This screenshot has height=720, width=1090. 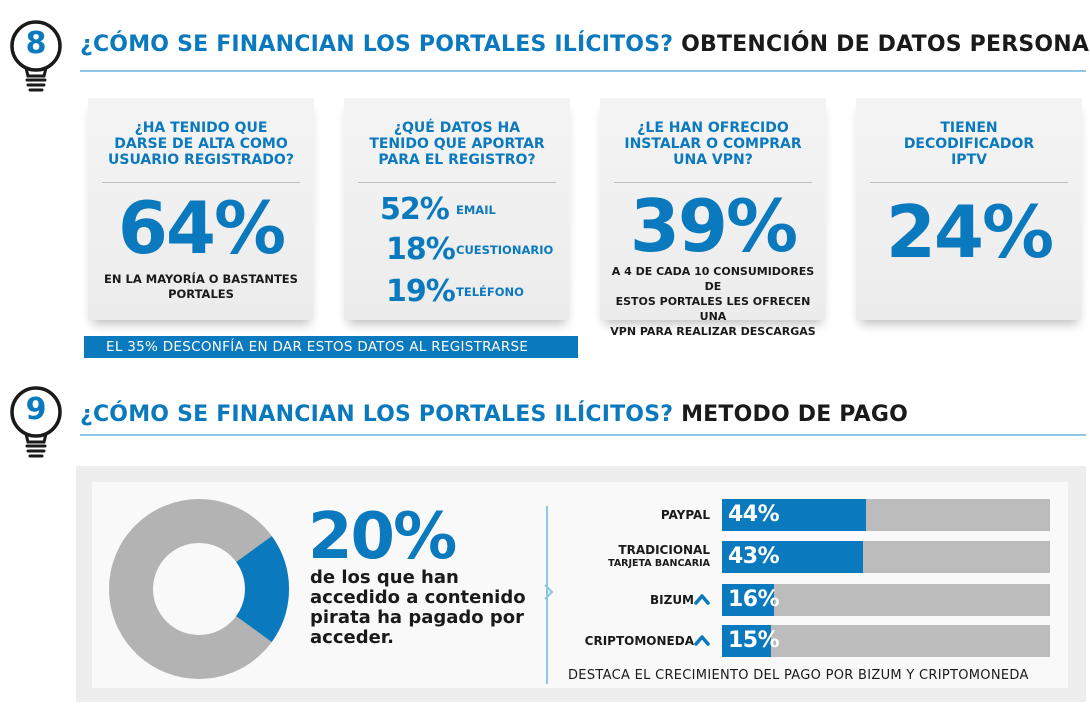 I want to click on bar-row-paypal: PAYPAL 44%, so click(x=810, y=515).